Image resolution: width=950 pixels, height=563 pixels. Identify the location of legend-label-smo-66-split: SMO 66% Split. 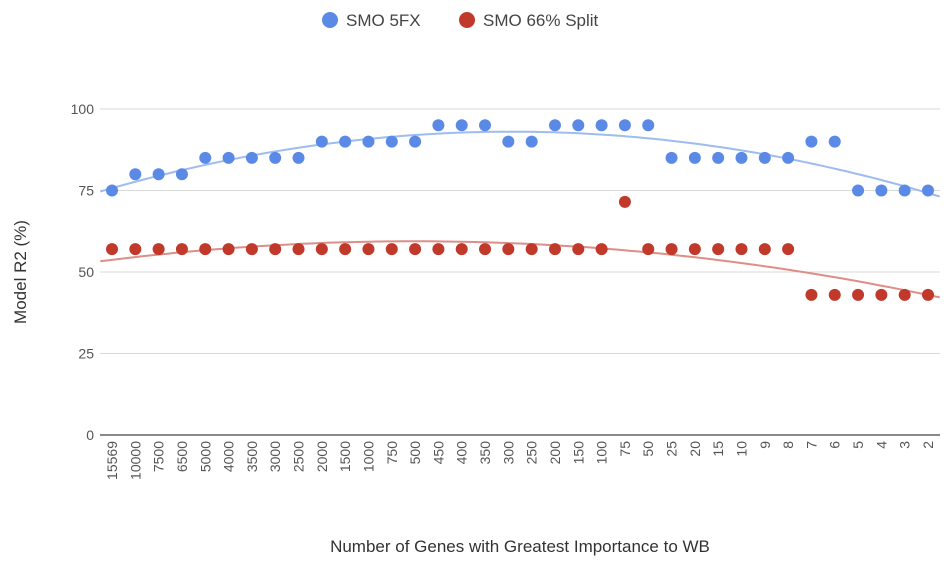
(541, 20).